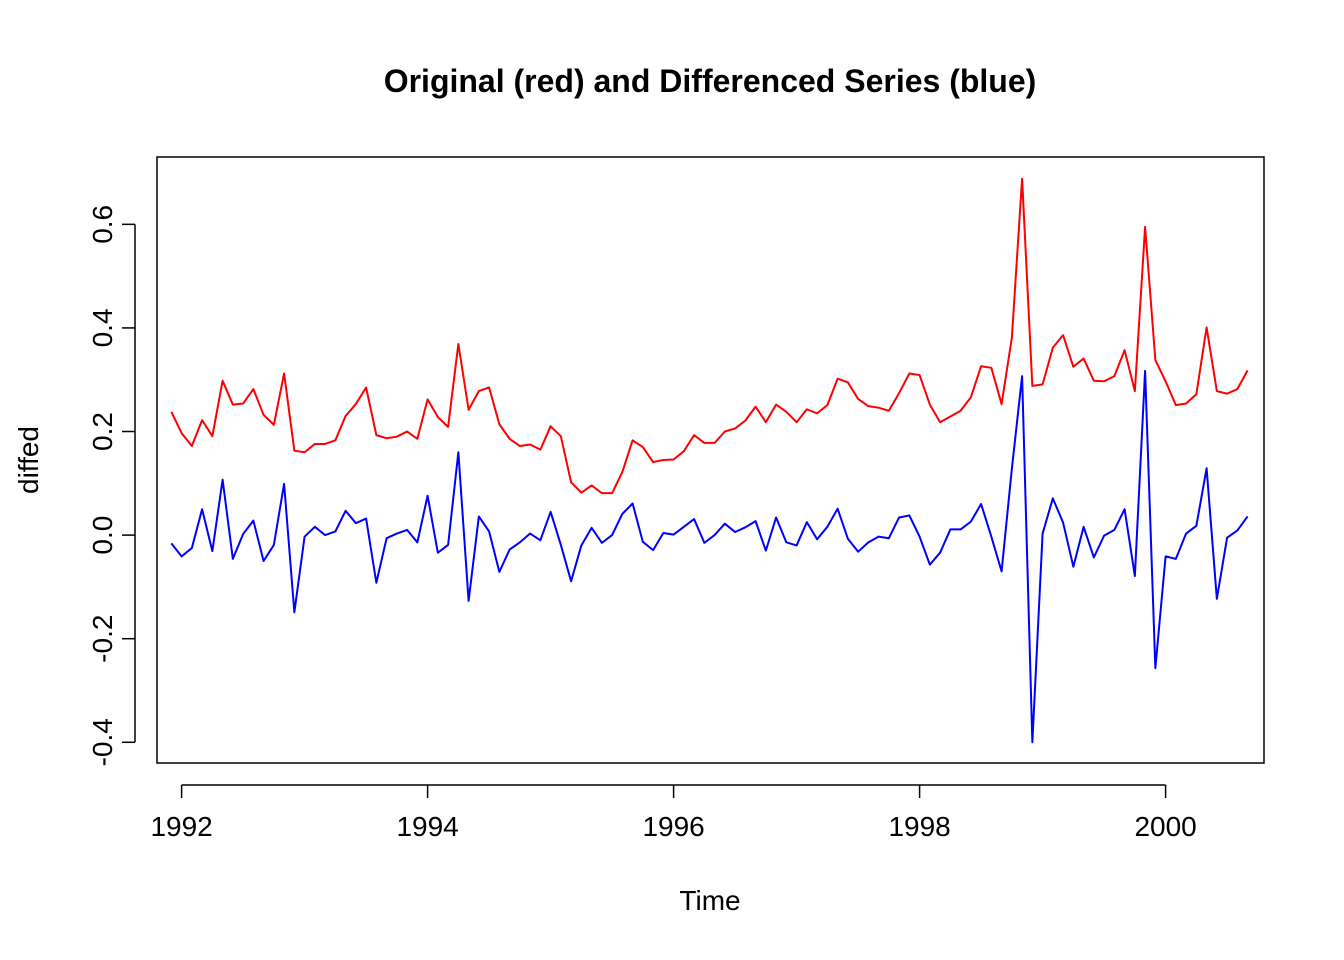  What do you see at coordinates (709, 900) in the screenshot?
I see `x-axis-label: Time` at bounding box center [709, 900].